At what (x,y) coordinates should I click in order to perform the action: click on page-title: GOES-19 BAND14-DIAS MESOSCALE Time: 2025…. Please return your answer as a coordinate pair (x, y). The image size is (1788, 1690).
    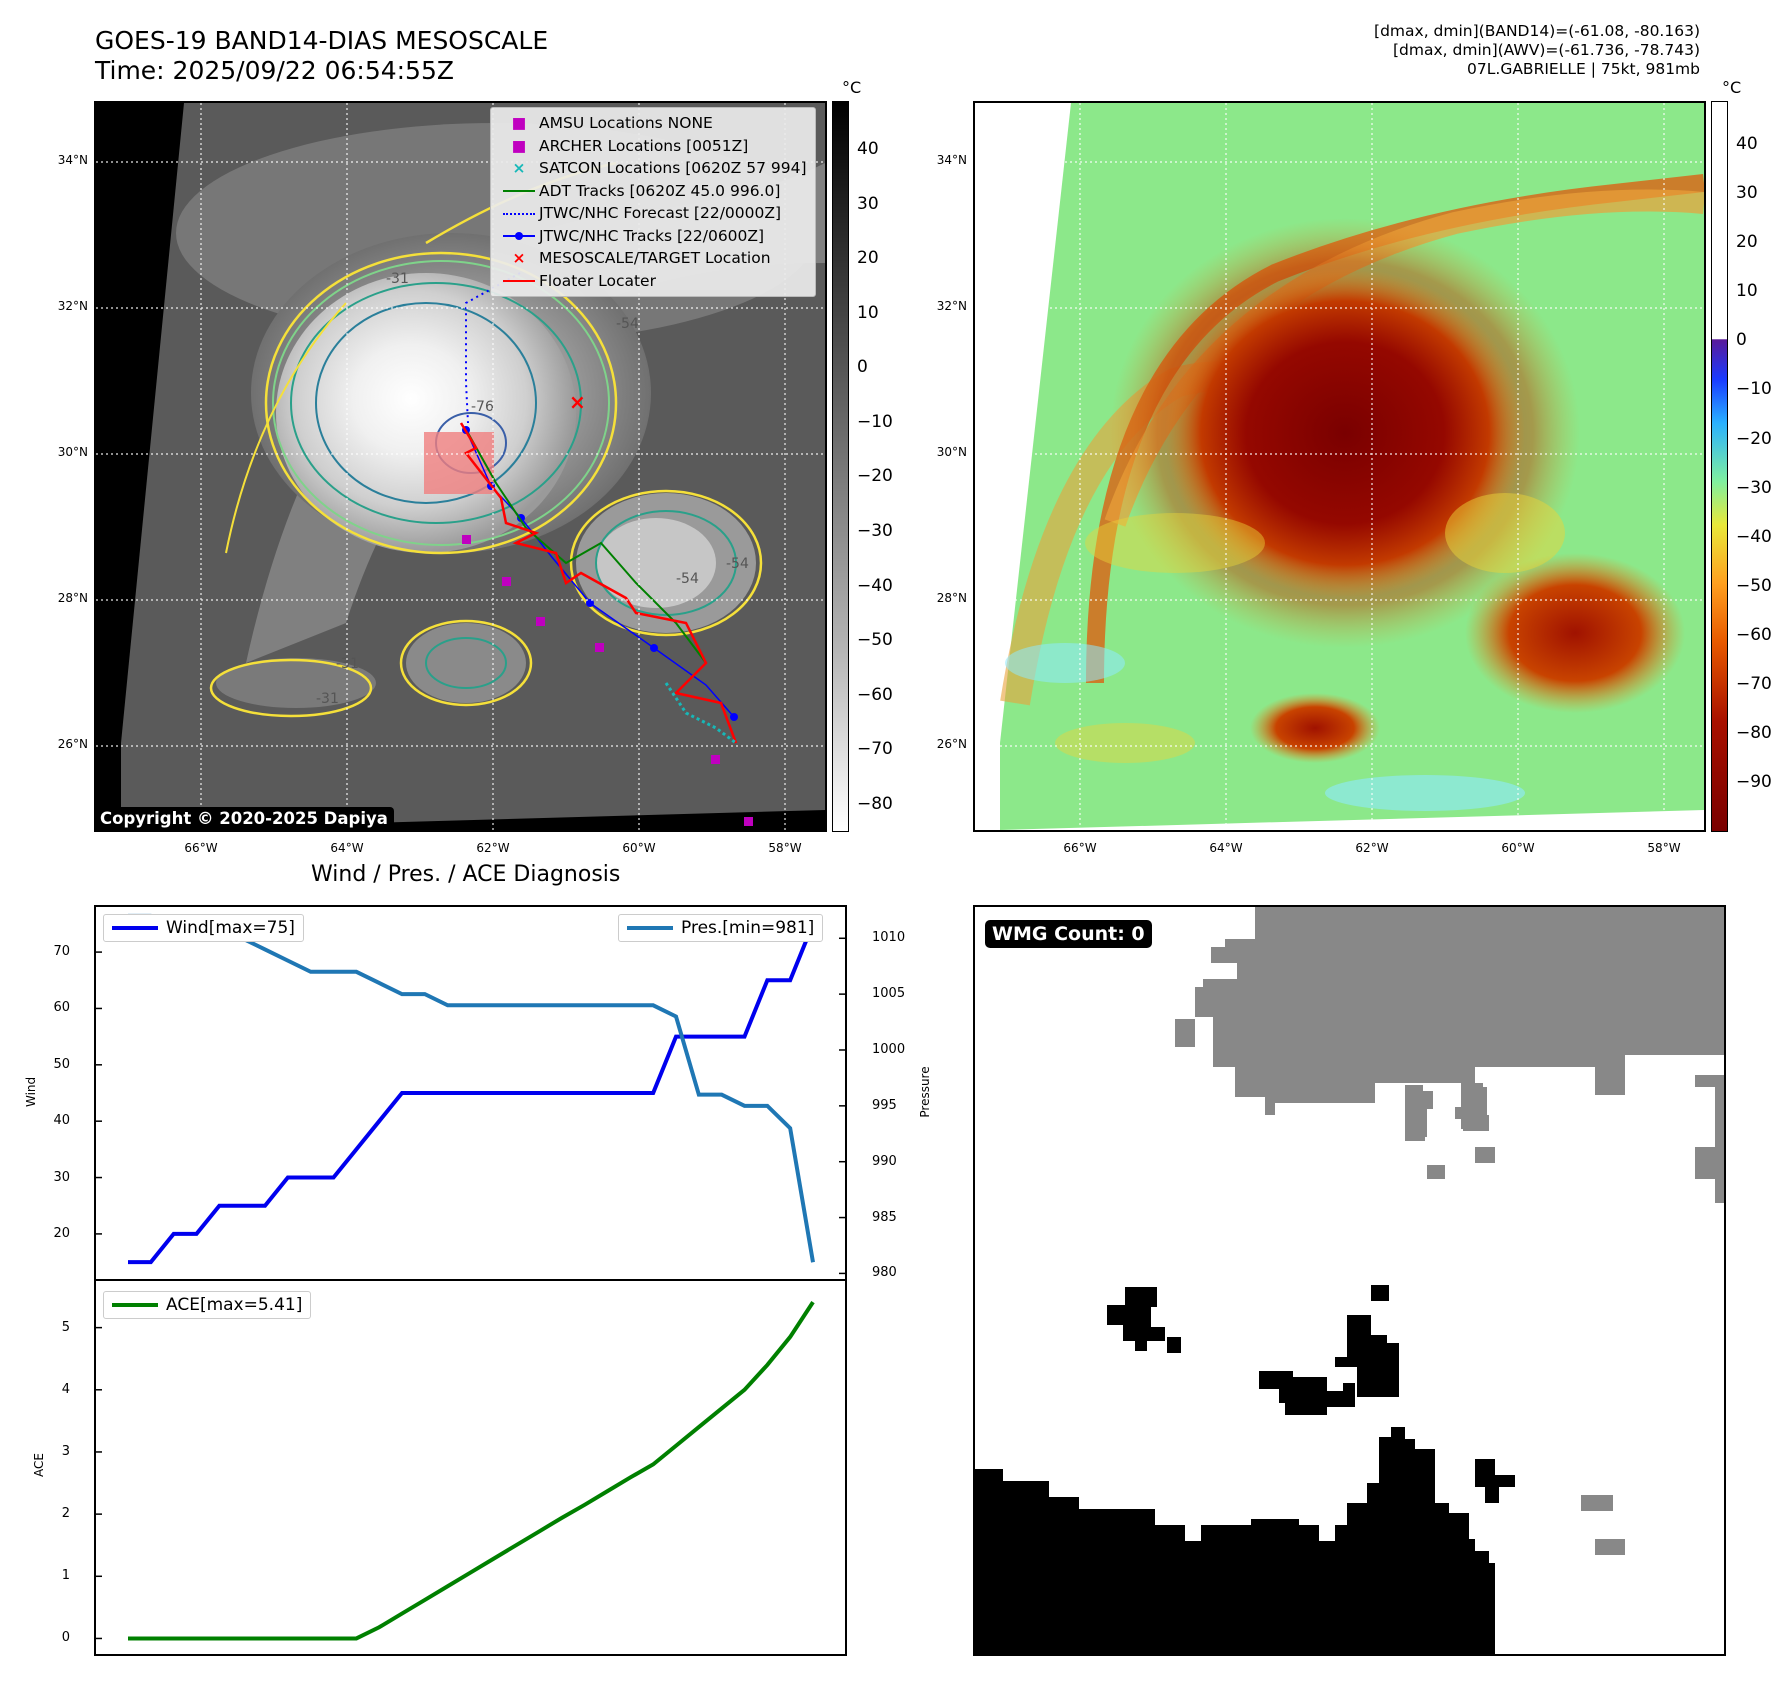
    Looking at the image, I should click on (321, 56).